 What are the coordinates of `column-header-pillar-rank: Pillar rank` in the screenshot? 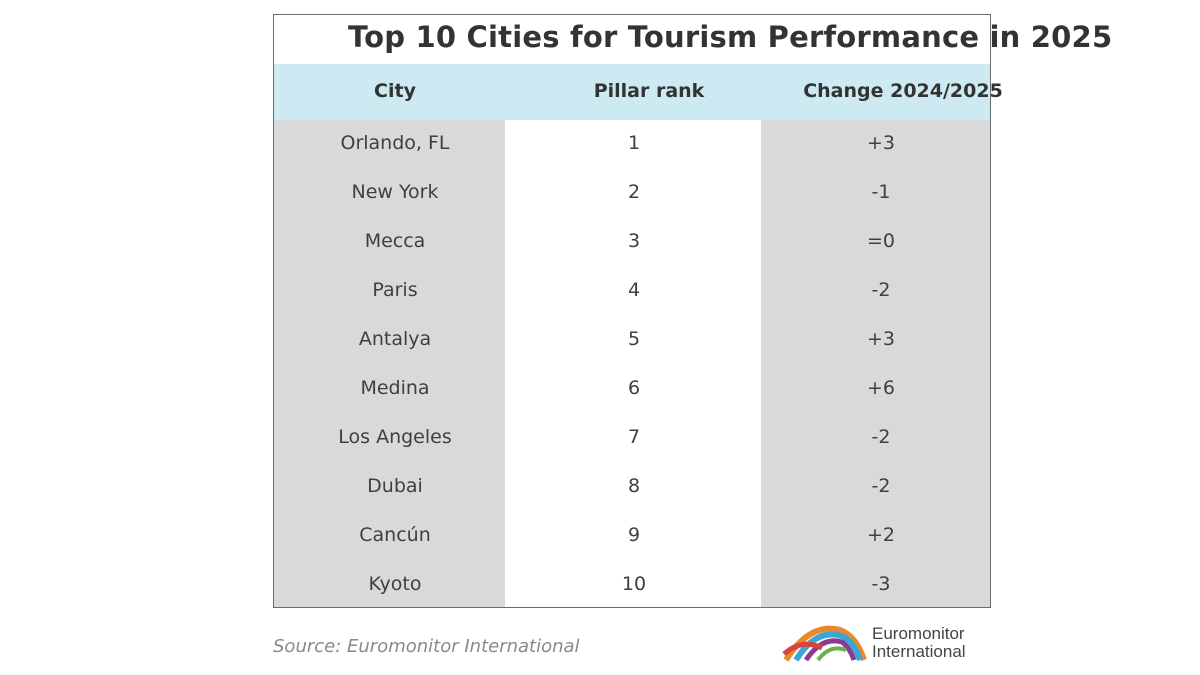 It's located at (649, 91).